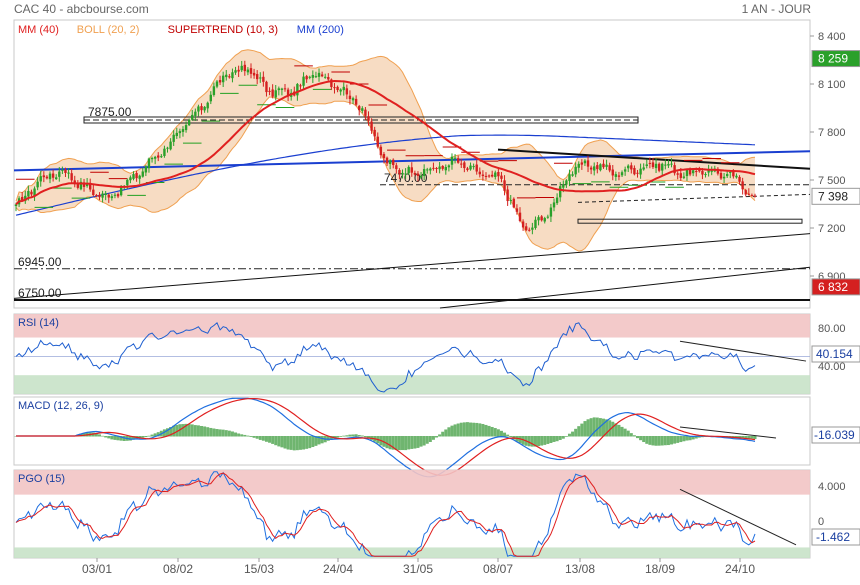 This screenshot has width=860, height=585. What do you see at coordinates (654, 159) in the screenshot?
I see `resistance-trendline` at bounding box center [654, 159].